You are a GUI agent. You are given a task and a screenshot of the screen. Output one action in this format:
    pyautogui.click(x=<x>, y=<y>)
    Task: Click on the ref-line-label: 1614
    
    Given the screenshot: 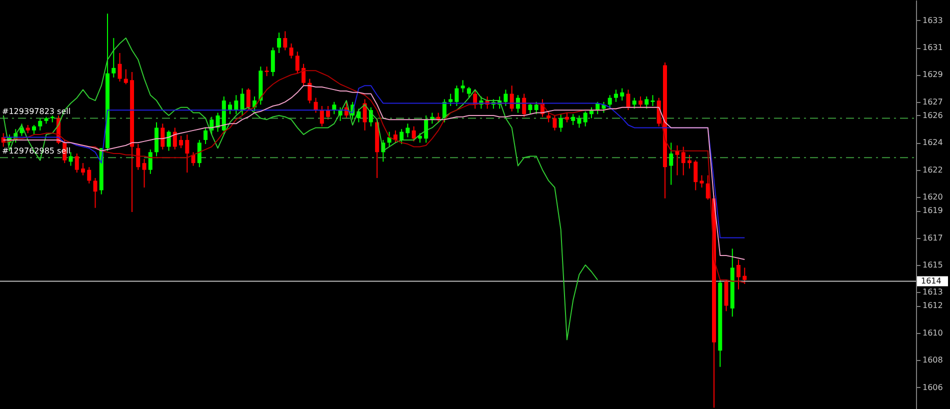 What is the action you would take?
    pyautogui.click(x=931, y=281)
    